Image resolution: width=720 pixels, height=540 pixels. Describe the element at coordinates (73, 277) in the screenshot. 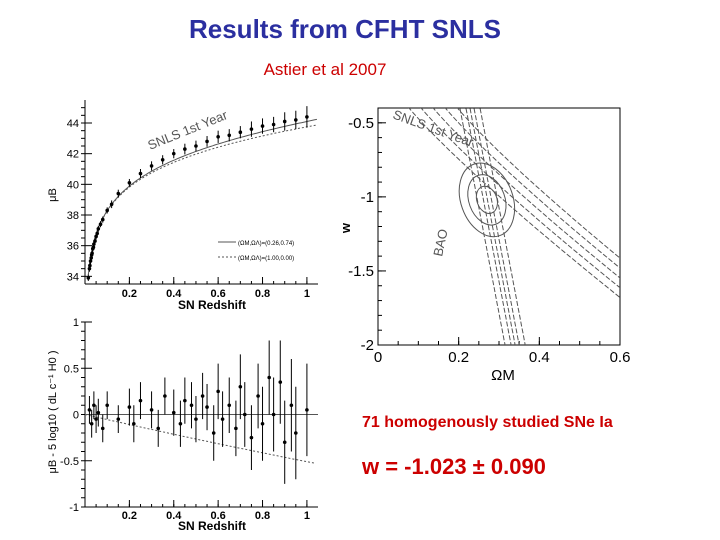

I see `hubble-y-tick-label: 34` at that location.